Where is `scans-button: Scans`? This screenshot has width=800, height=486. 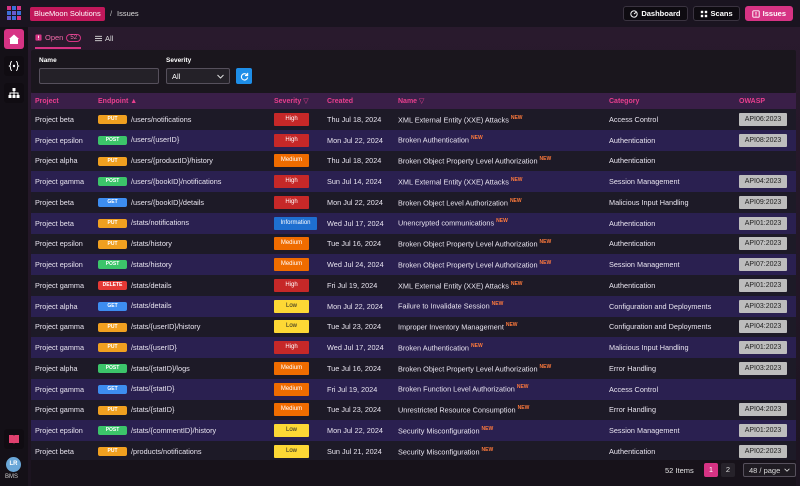
scans-button: Scans is located at coordinates (716, 13).